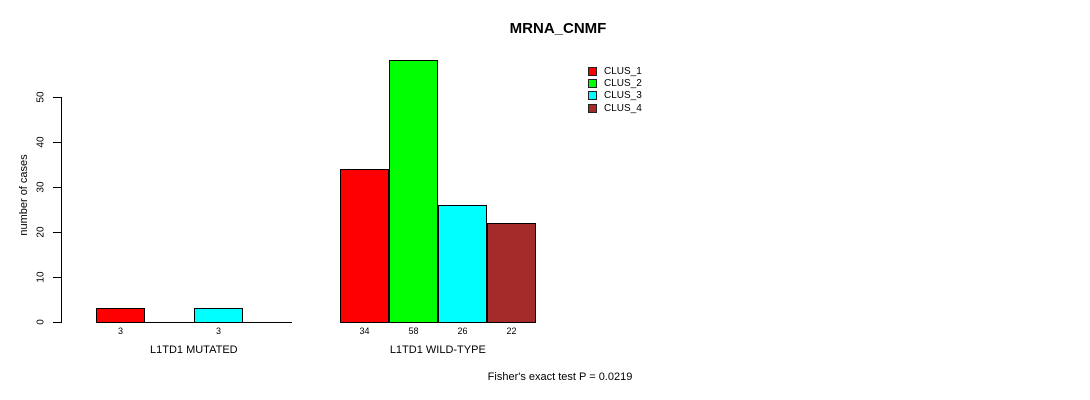 The image size is (1090, 400). Describe the element at coordinates (462, 331) in the screenshot. I see `bar-value-label: 26` at that location.